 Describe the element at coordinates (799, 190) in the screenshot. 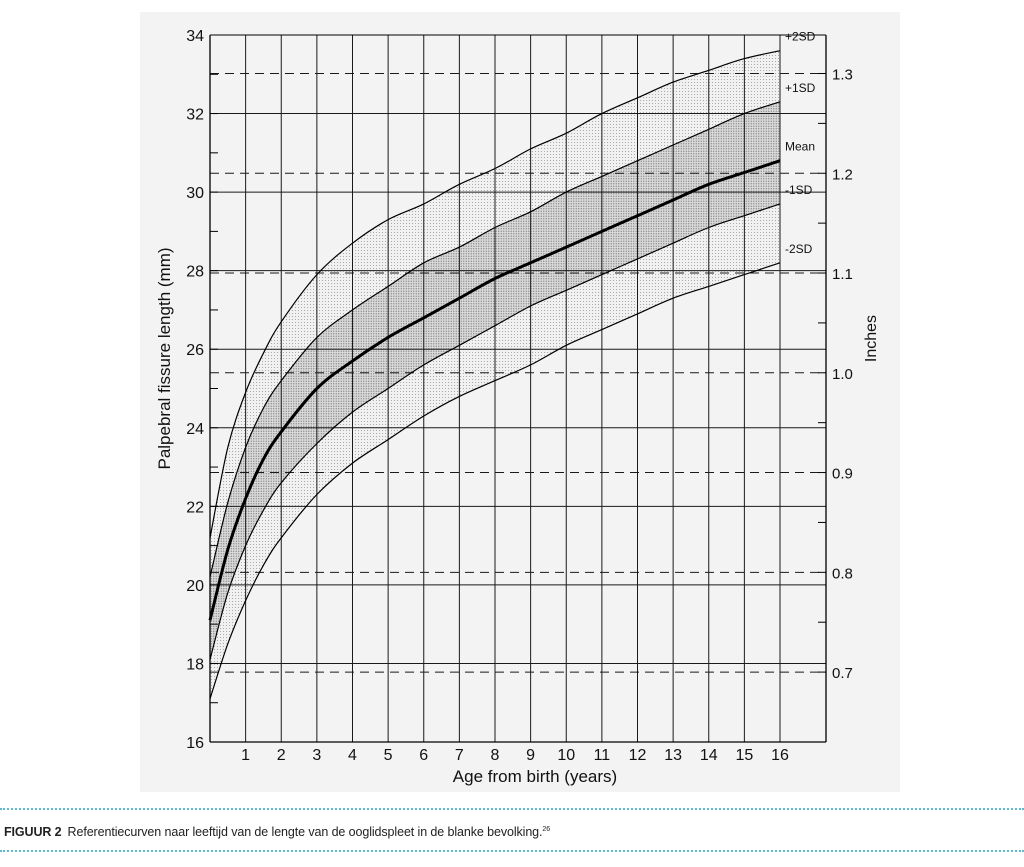

I see `series-label: -1SD` at that location.